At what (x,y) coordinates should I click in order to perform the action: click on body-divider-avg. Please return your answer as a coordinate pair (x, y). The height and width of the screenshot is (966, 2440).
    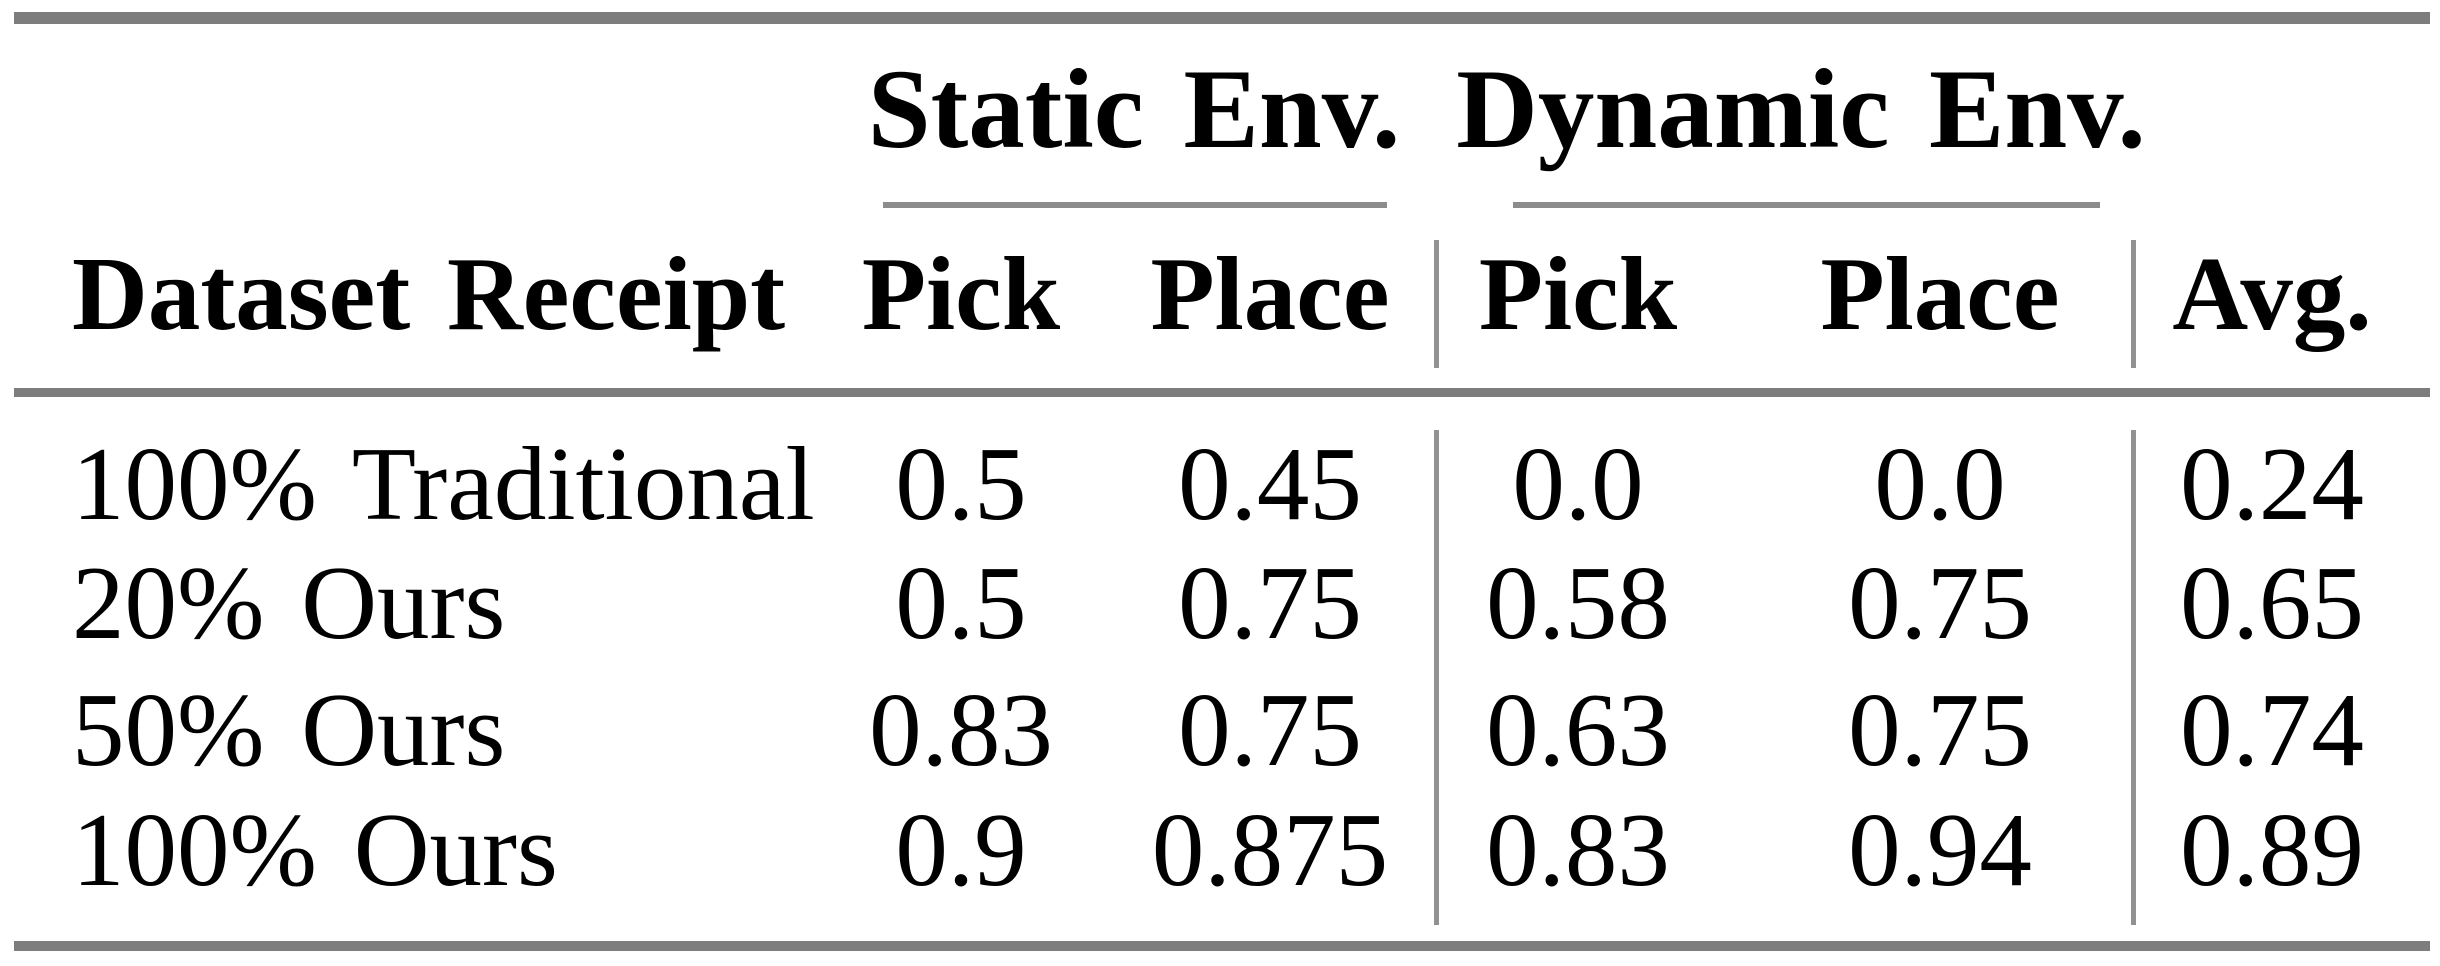
    Looking at the image, I should click on (2133, 677).